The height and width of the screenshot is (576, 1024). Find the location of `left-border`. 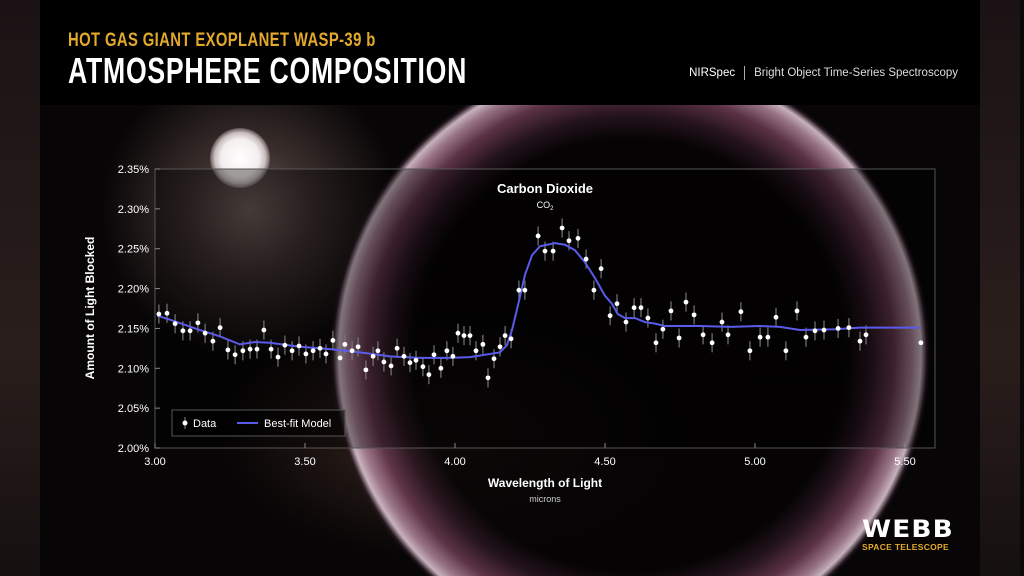

left-border is located at coordinates (20, 288).